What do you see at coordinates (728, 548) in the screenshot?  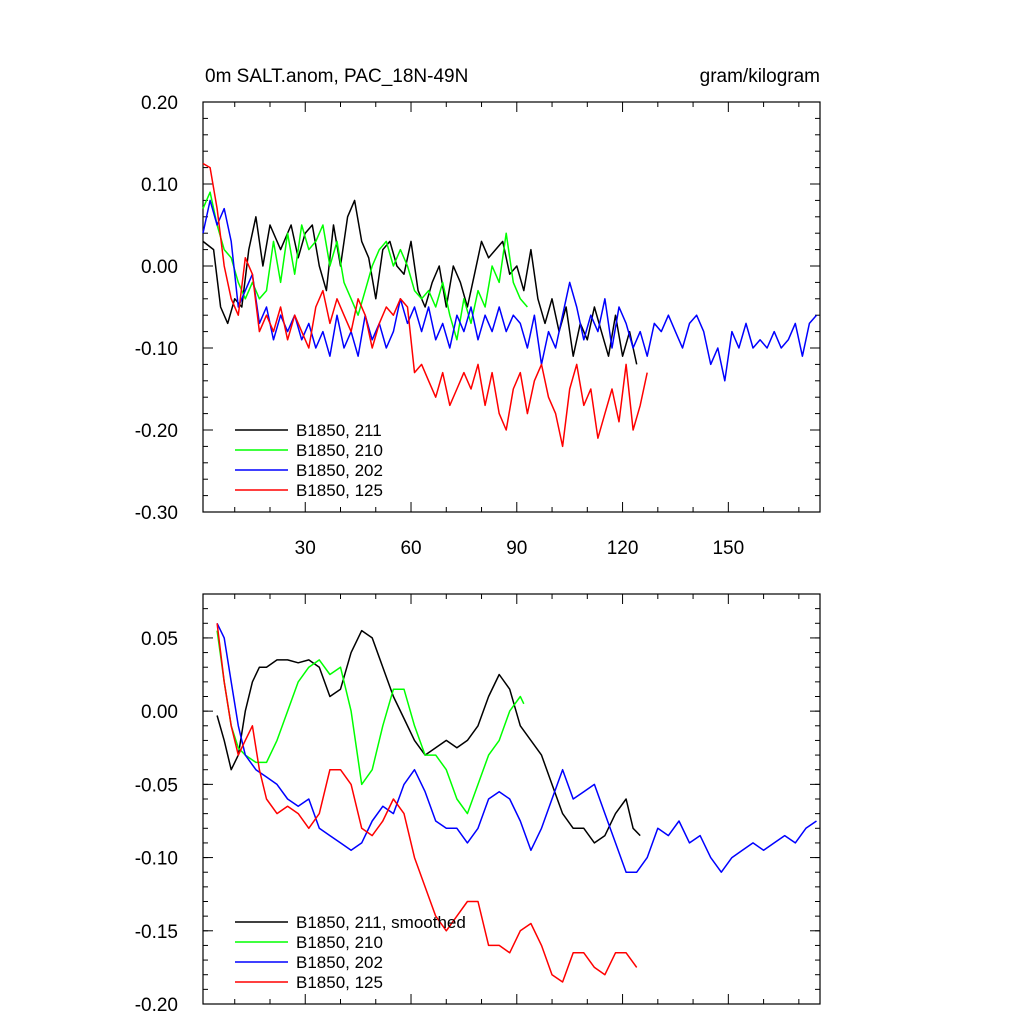 I see `x-tick-label: 150` at bounding box center [728, 548].